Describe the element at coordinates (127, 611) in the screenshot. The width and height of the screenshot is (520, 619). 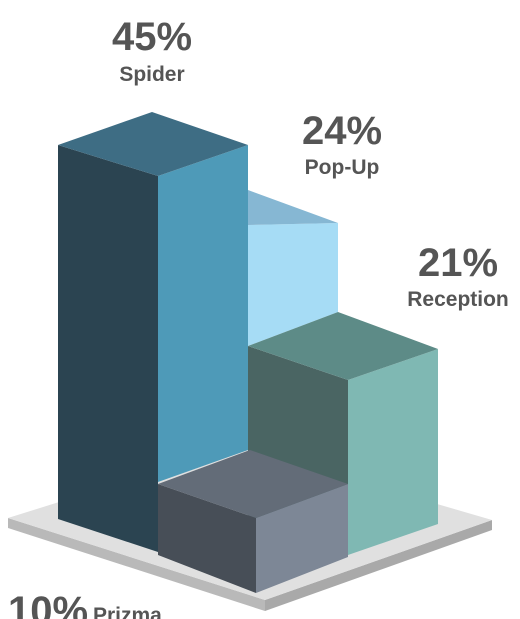
I see `category-label-prizma: Prizma` at that location.